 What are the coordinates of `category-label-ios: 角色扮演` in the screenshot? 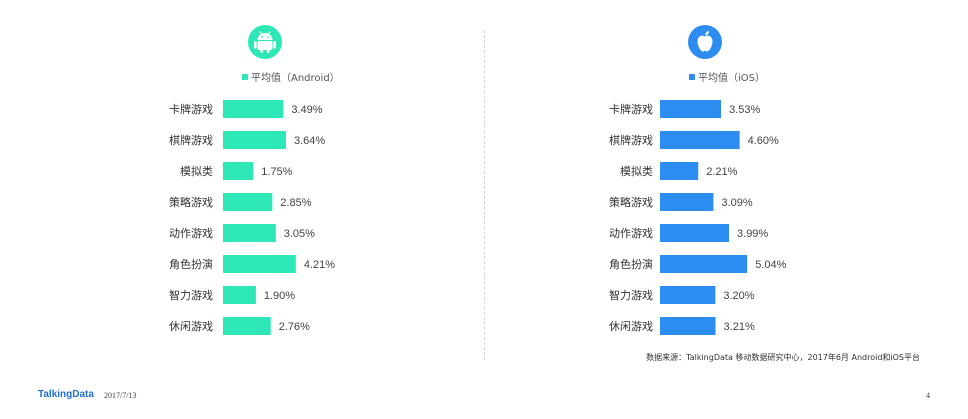 It's located at (631, 264).